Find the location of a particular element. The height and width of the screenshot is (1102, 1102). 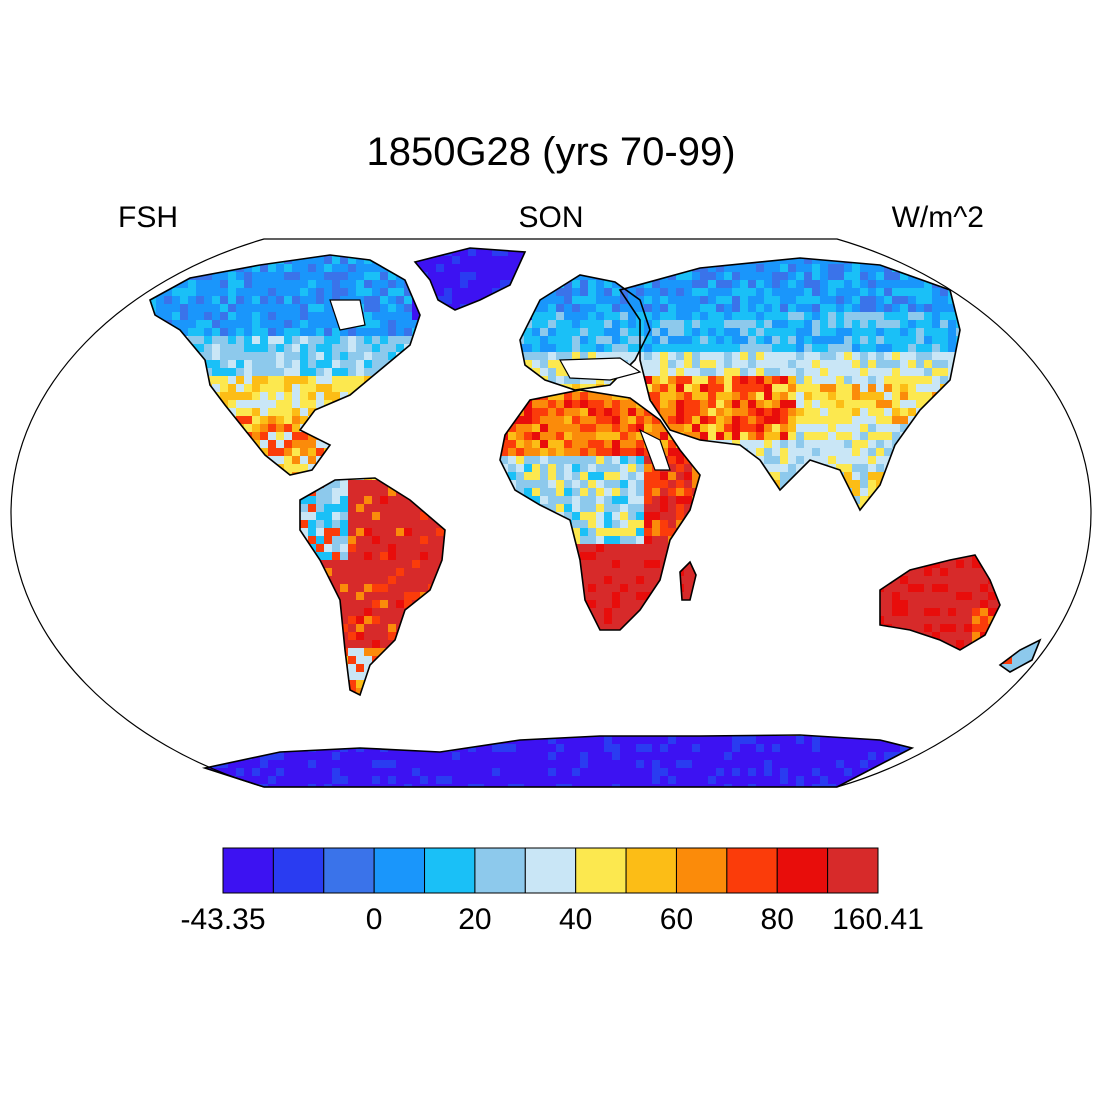

variable-label: FSH is located at coordinates (148, 217).